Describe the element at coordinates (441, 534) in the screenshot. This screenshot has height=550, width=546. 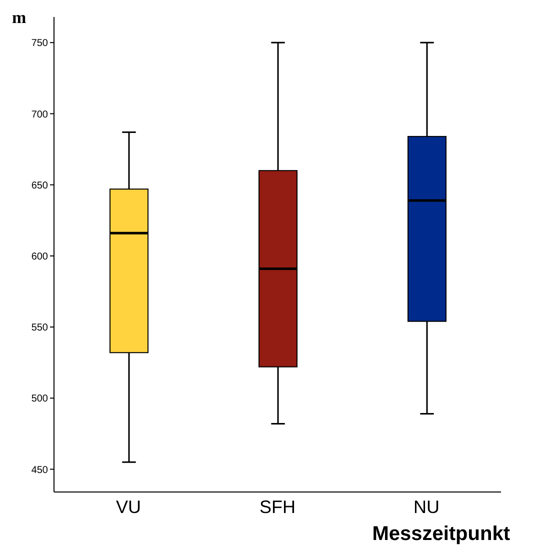
I see `x-axis-title: Messzeitpunkt` at that location.